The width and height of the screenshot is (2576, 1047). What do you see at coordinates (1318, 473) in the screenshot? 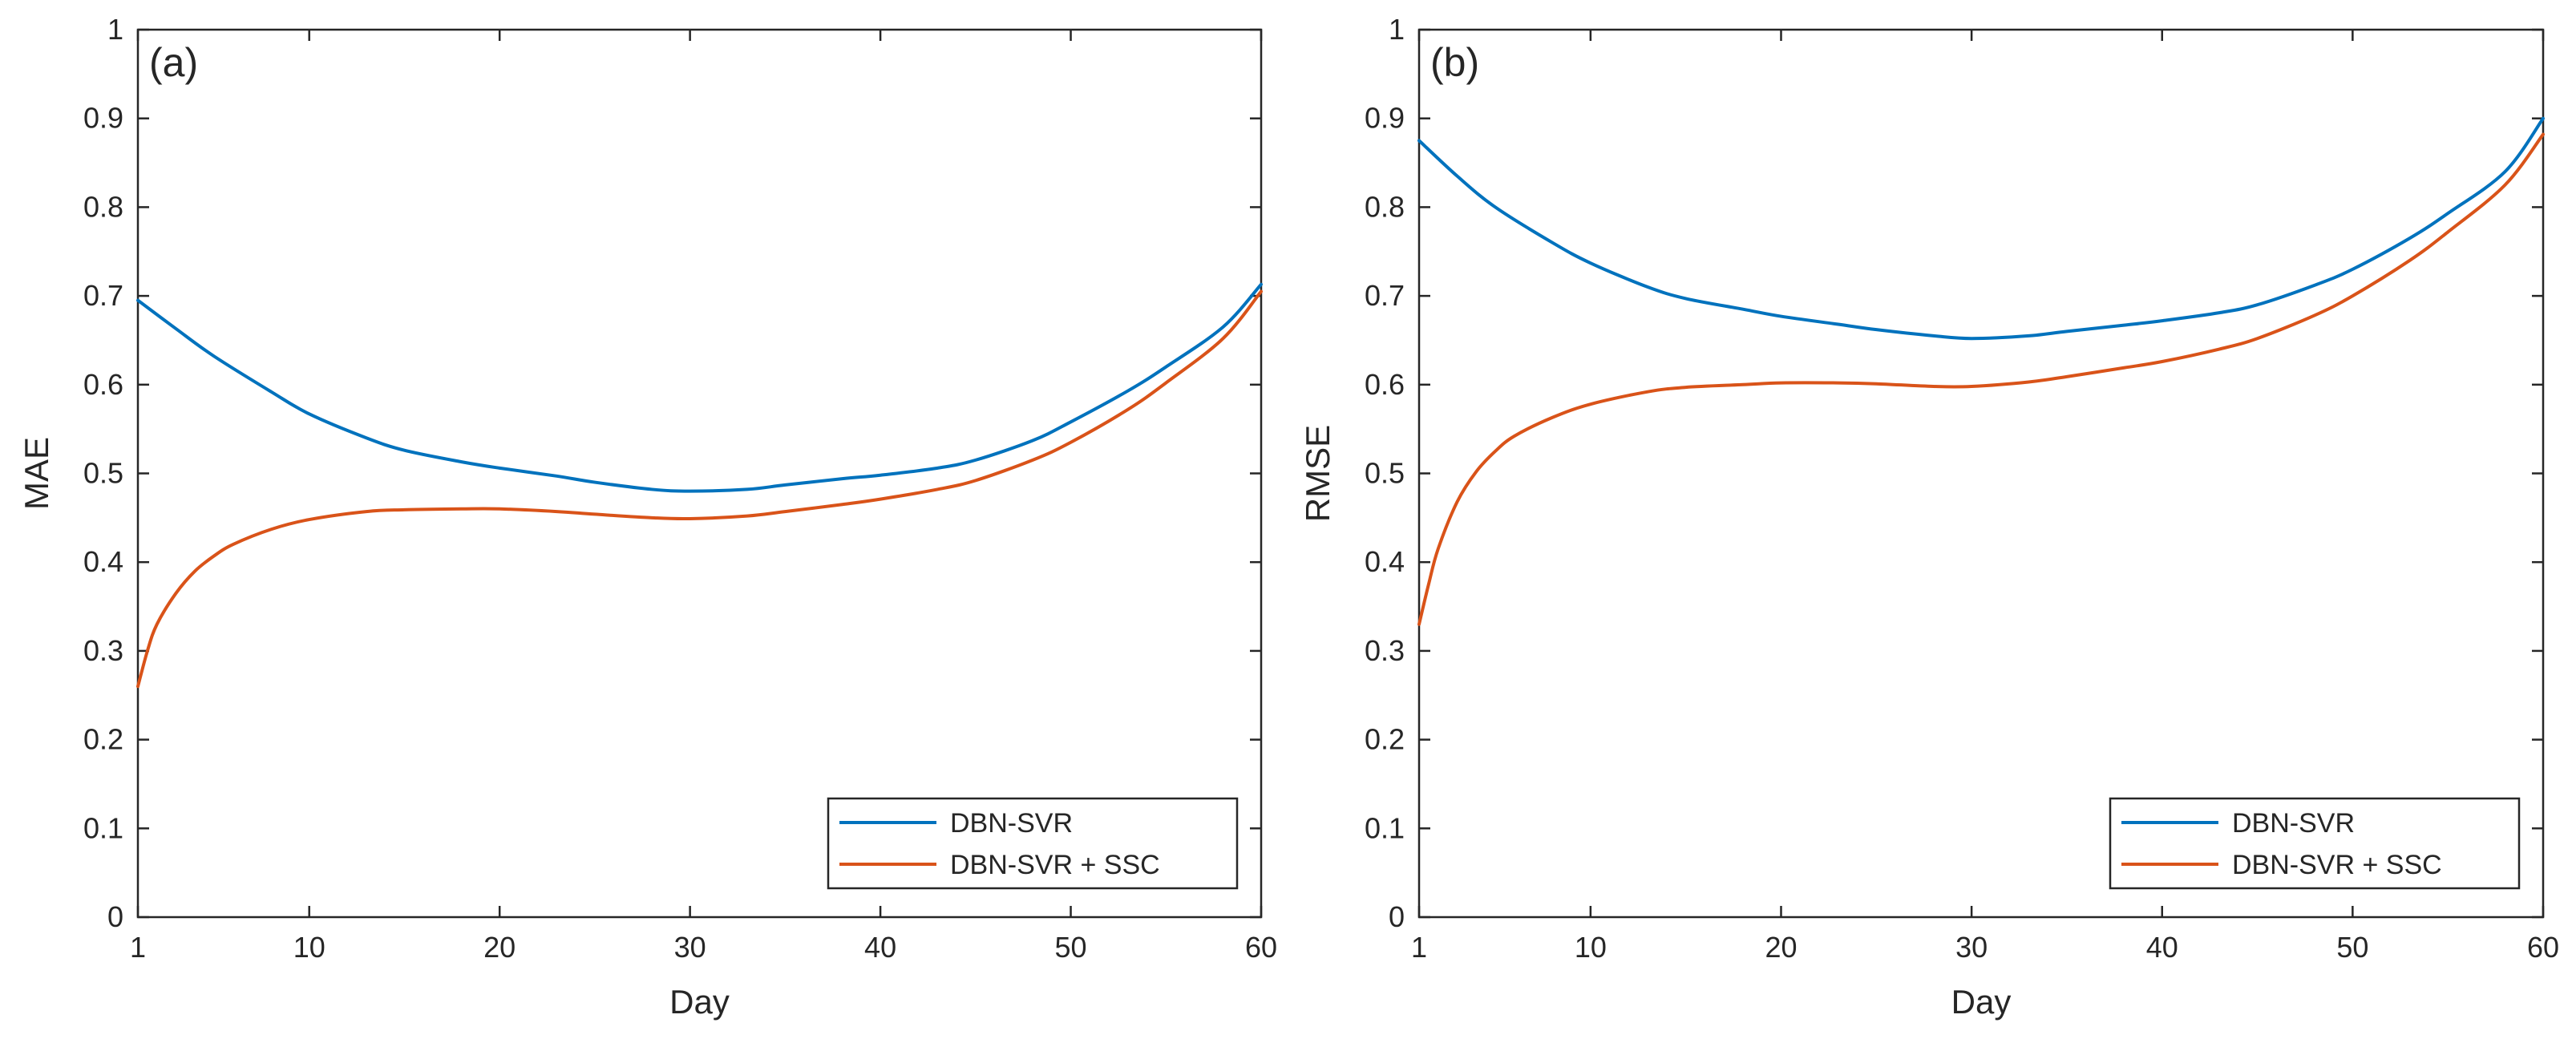
I see `y-axis-label: RMSE` at bounding box center [1318, 473].